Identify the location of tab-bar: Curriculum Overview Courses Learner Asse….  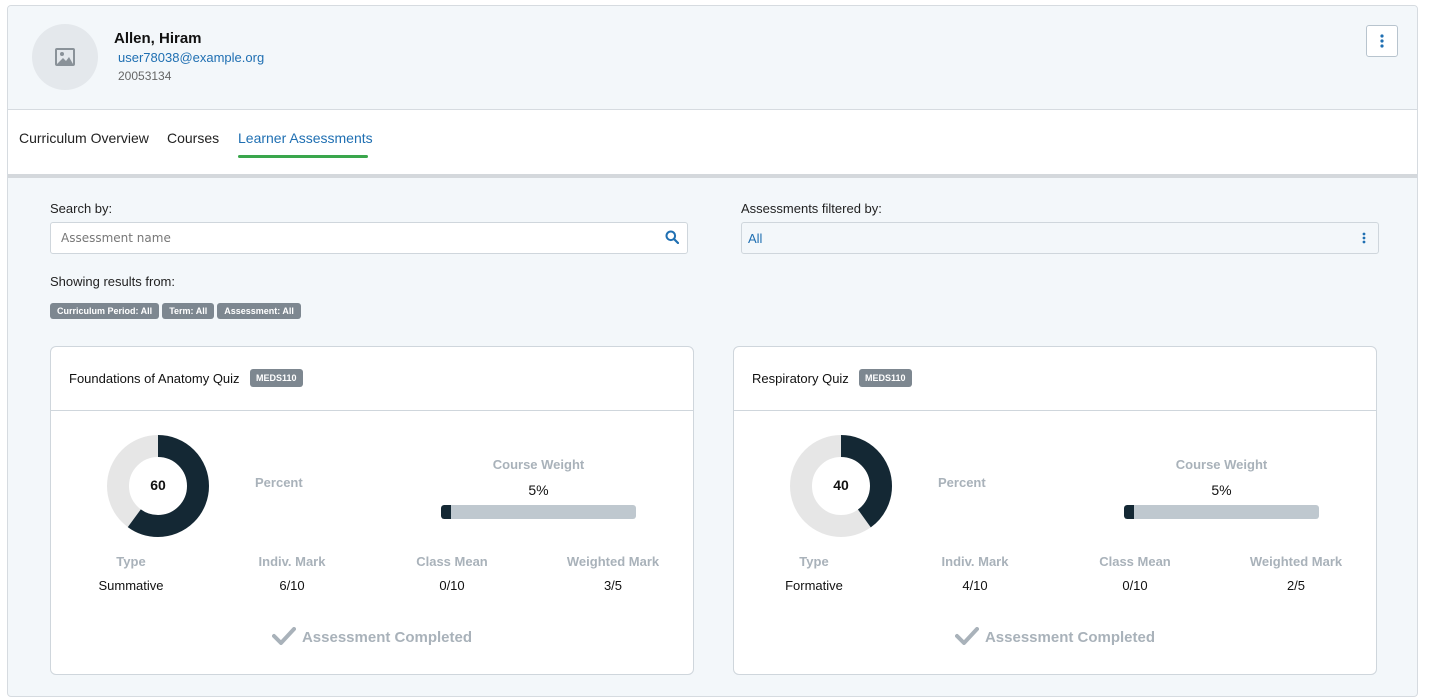
(712, 144).